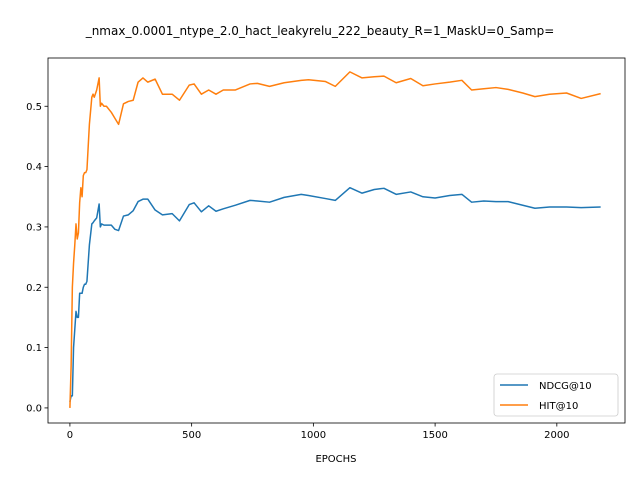  Describe the element at coordinates (565, 386) in the screenshot. I see `legend-label: NDCG@10` at that location.